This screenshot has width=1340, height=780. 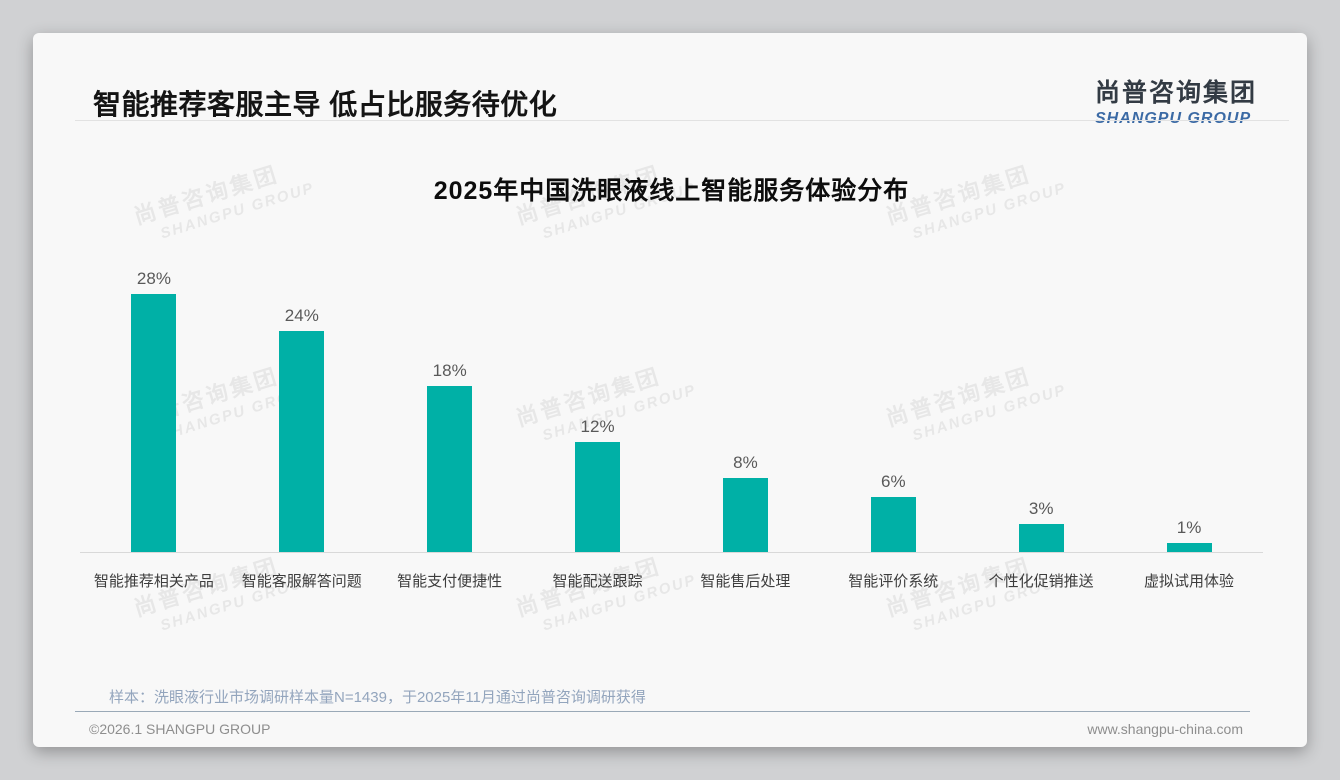 What do you see at coordinates (1173, 118) in the screenshot?
I see `logo-en-text: SHANGPU GROUP` at bounding box center [1173, 118].